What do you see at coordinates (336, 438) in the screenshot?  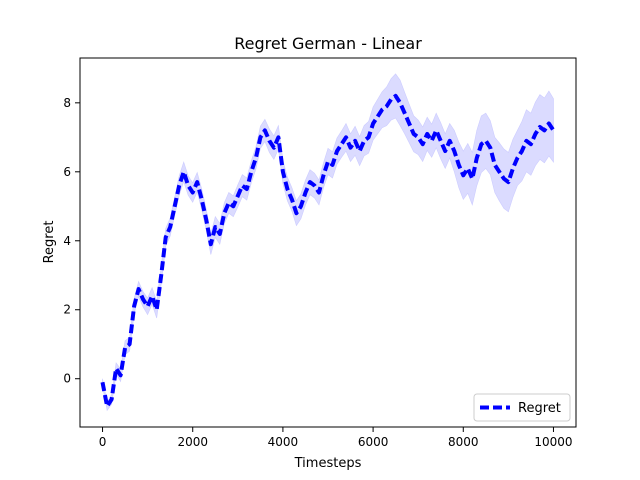 I see `x-axis: 0 2000 4000 6000 8000 10000` at bounding box center [336, 438].